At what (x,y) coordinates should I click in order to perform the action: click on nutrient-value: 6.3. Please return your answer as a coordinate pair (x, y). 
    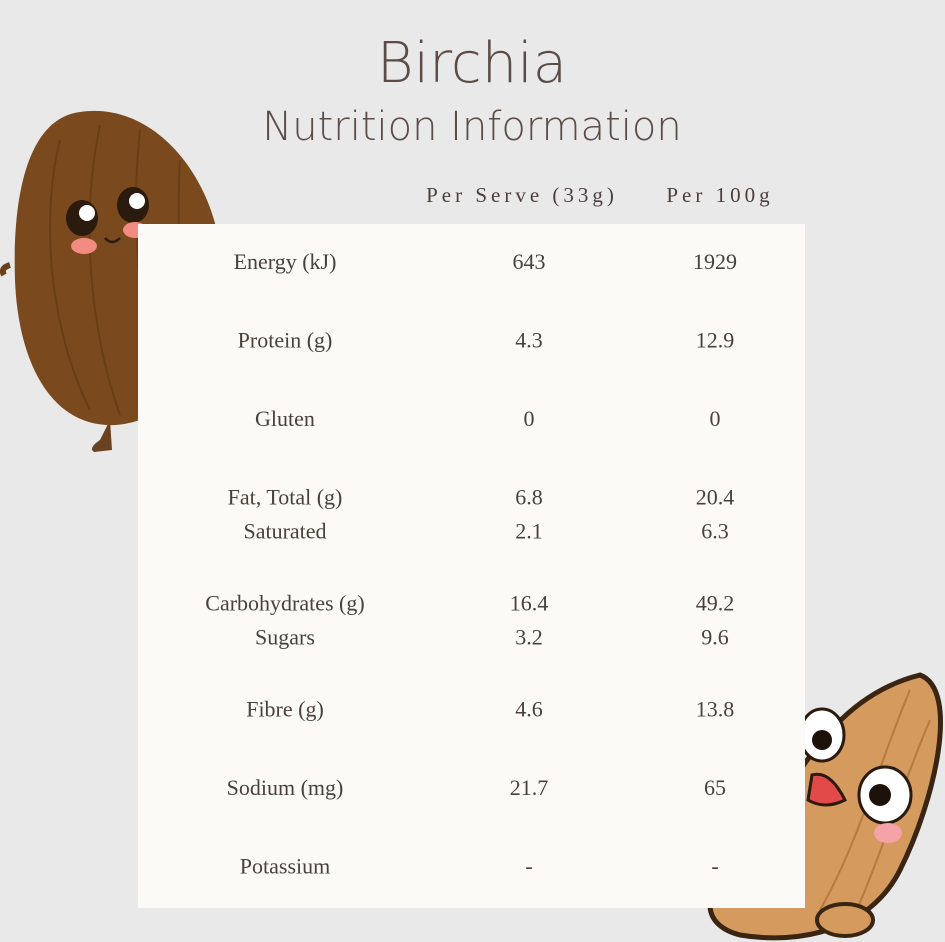
    Looking at the image, I should click on (715, 531).